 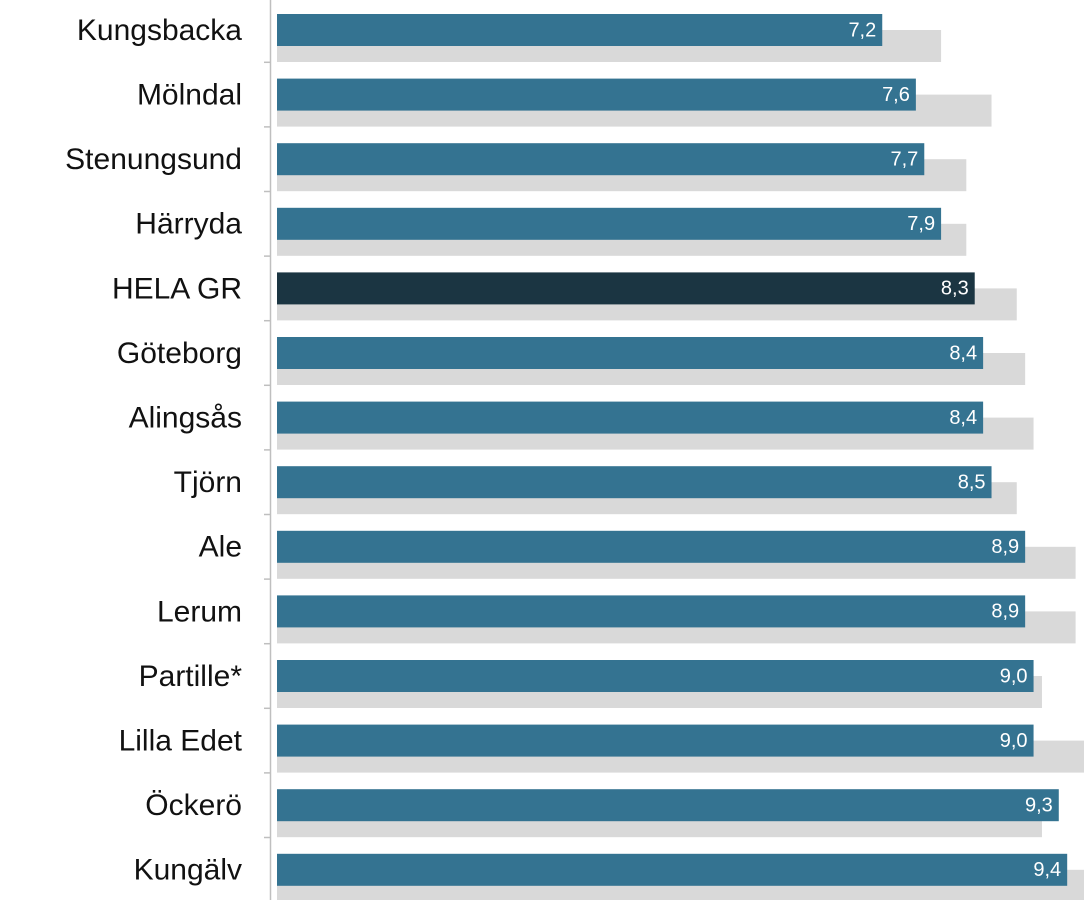 What do you see at coordinates (188, 224) in the screenshot?
I see `category-label: Härryda` at bounding box center [188, 224].